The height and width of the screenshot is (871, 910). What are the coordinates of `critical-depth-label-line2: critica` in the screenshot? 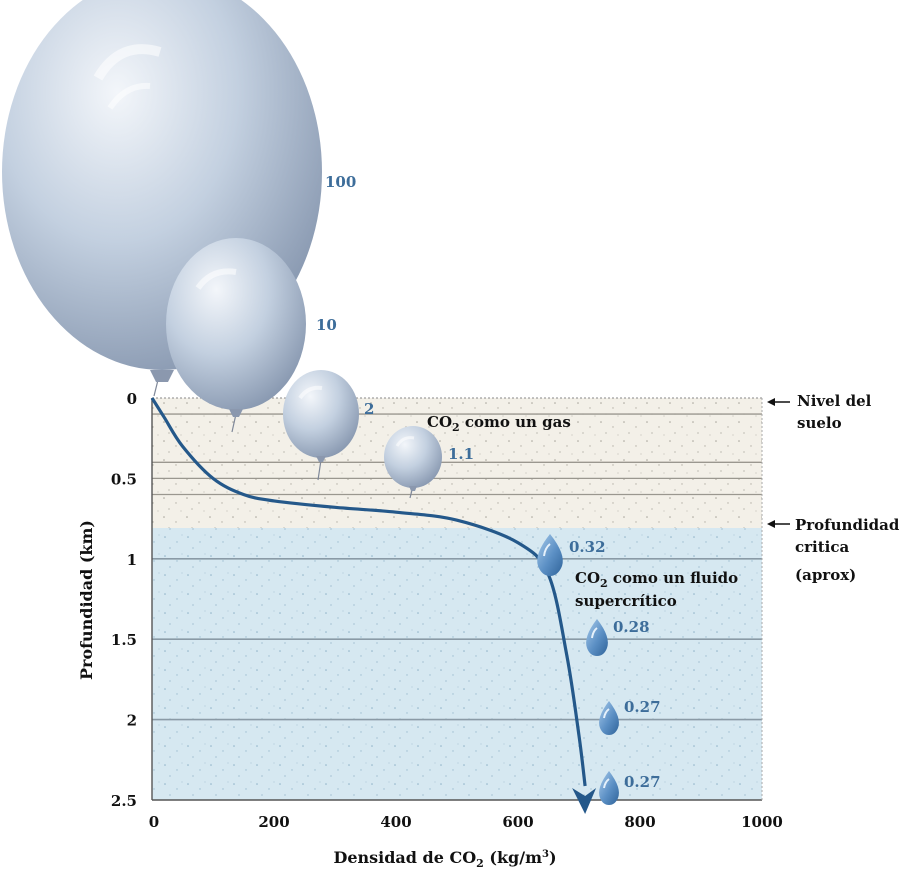 It's located at (822, 547).